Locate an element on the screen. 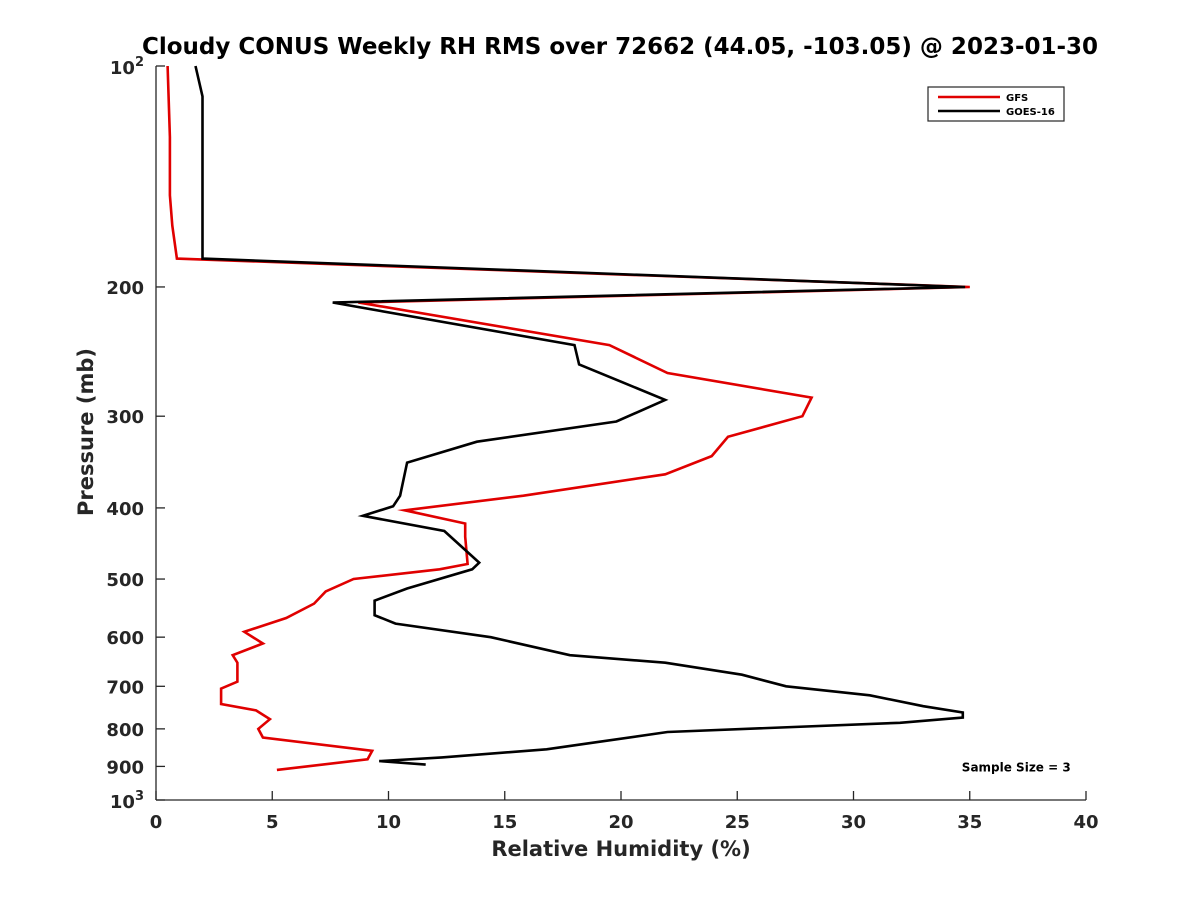 The width and height of the screenshot is (1200, 905). y-tick-label: 400 is located at coordinates (125, 509).